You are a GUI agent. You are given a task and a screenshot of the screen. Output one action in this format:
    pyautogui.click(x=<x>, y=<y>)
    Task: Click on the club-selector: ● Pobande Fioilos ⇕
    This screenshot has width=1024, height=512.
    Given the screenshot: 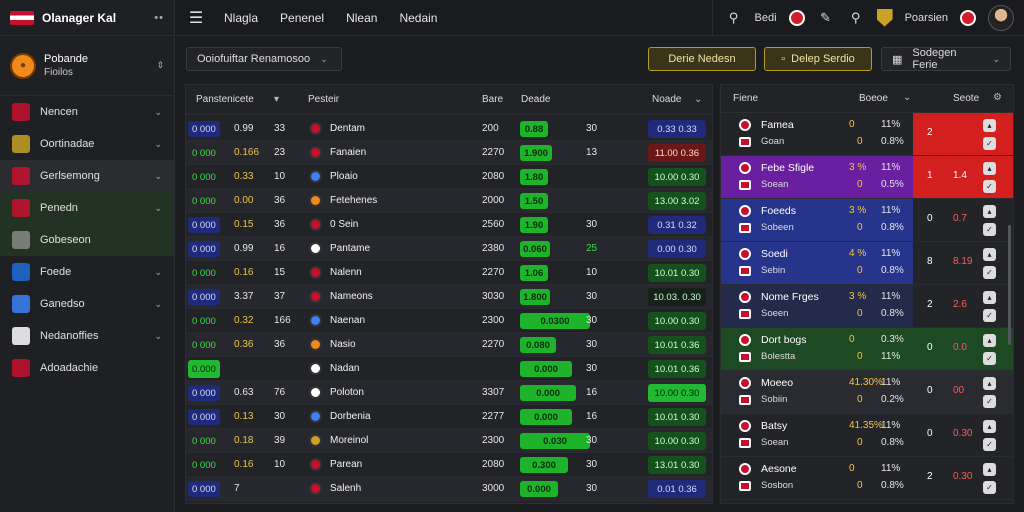 What is the action you would take?
    pyautogui.click(x=87, y=66)
    